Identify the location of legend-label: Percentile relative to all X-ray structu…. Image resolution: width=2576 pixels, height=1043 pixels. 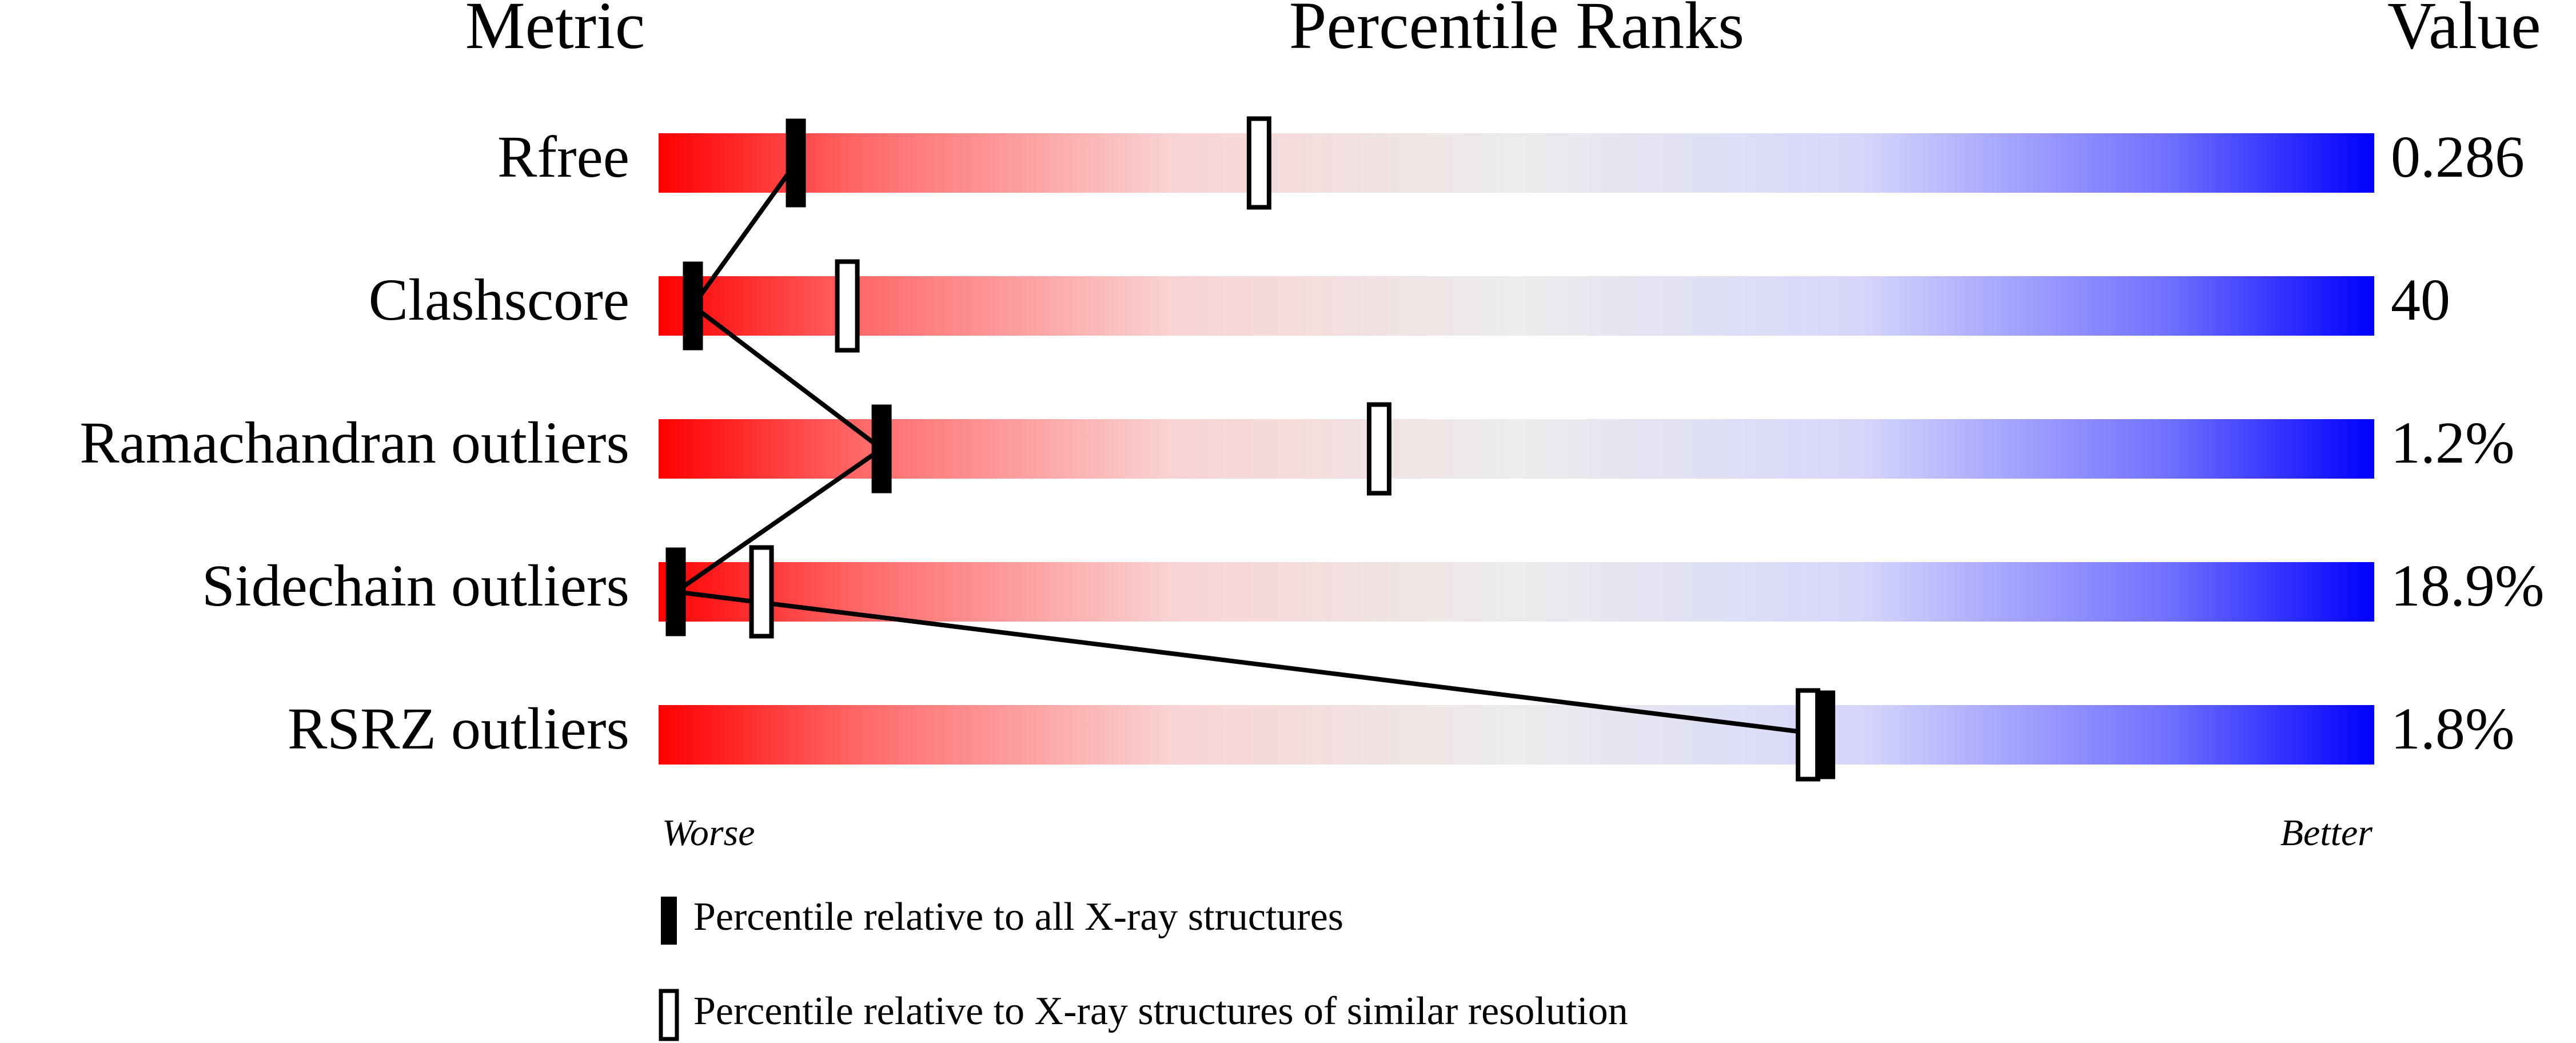
(1018, 917).